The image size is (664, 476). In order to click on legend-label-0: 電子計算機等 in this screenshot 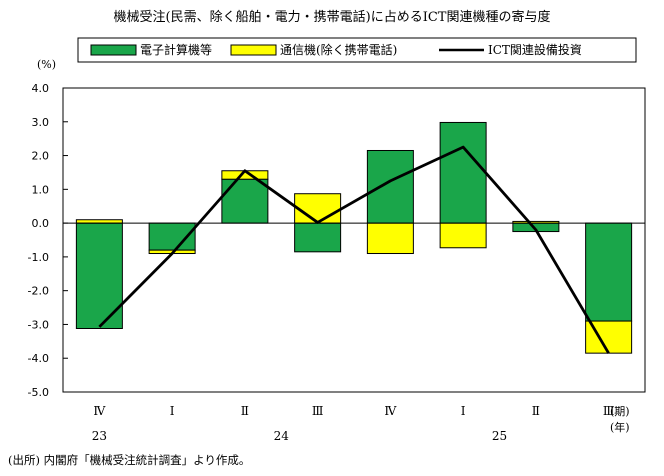, I will do `click(176, 49)`.